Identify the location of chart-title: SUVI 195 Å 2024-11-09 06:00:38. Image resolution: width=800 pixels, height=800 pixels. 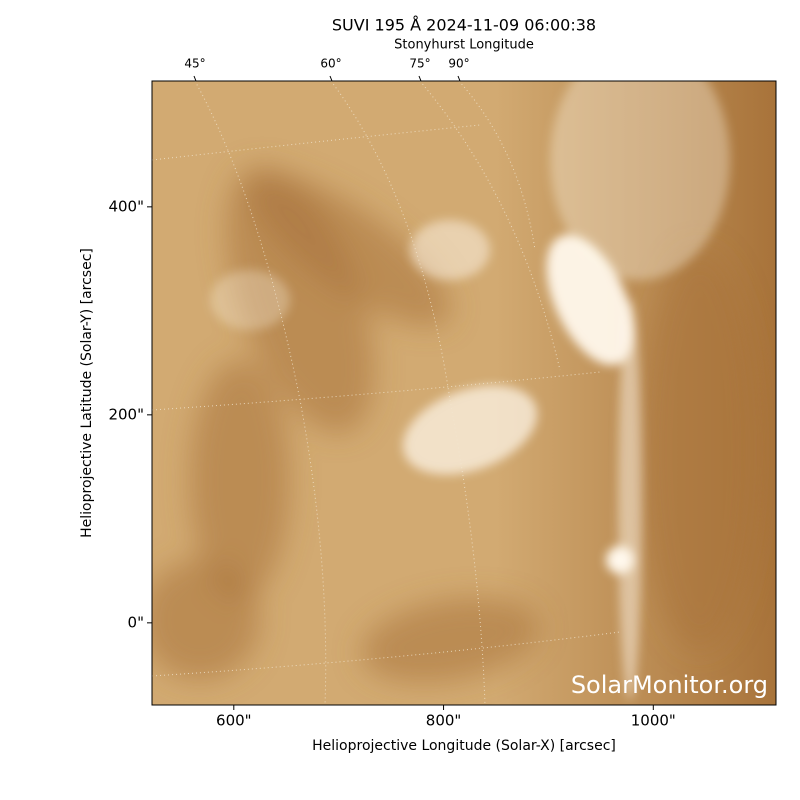
(464, 25).